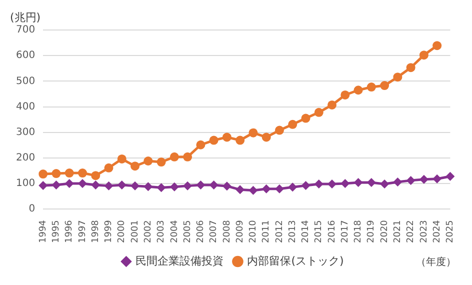  I want to click on x-tick-label: 2020, so click(385, 231).